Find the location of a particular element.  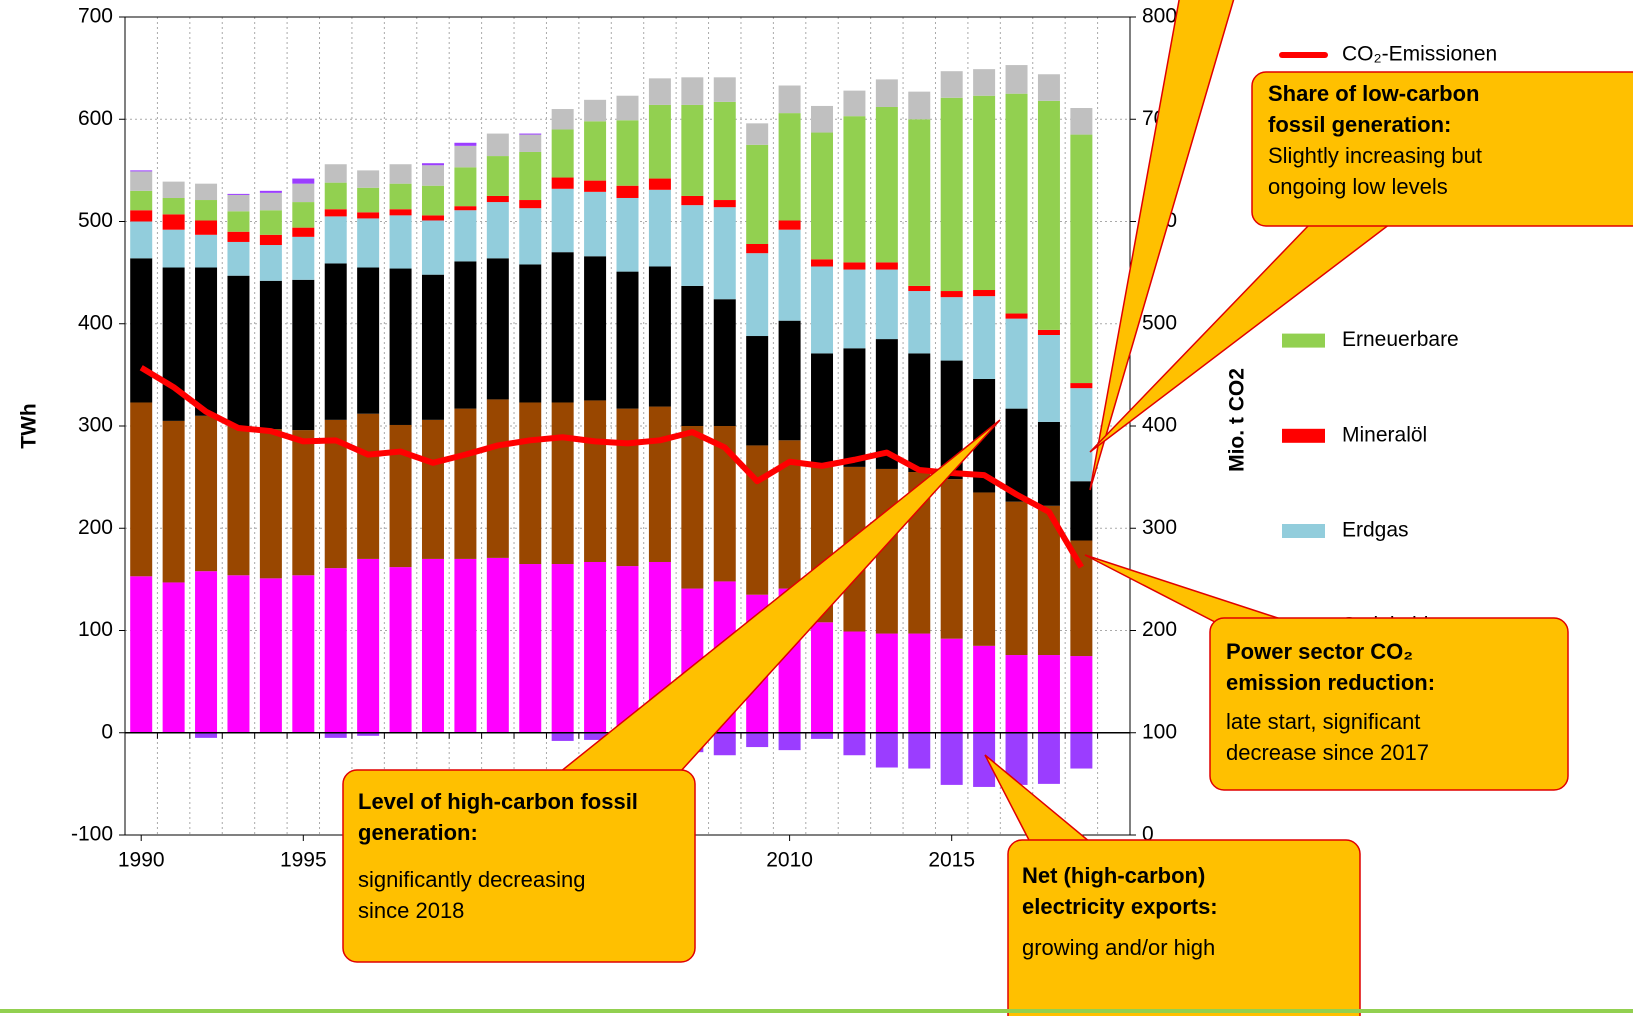

y-tick-label: 100 is located at coordinates (95, 629).